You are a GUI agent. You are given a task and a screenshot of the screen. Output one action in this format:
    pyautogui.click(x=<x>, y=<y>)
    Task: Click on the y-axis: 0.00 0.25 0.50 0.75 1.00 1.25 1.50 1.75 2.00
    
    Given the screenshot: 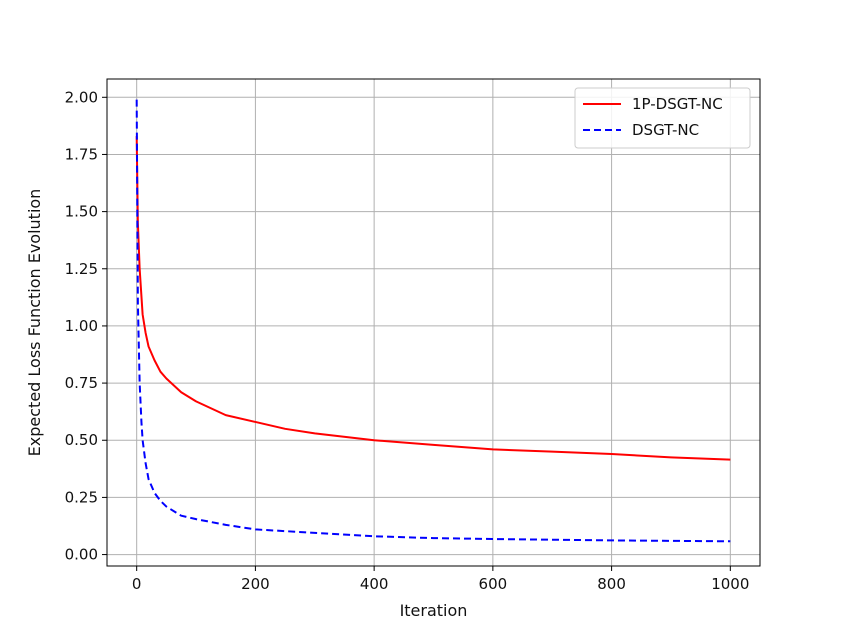 What is the action you would take?
    pyautogui.click(x=86, y=326)
    